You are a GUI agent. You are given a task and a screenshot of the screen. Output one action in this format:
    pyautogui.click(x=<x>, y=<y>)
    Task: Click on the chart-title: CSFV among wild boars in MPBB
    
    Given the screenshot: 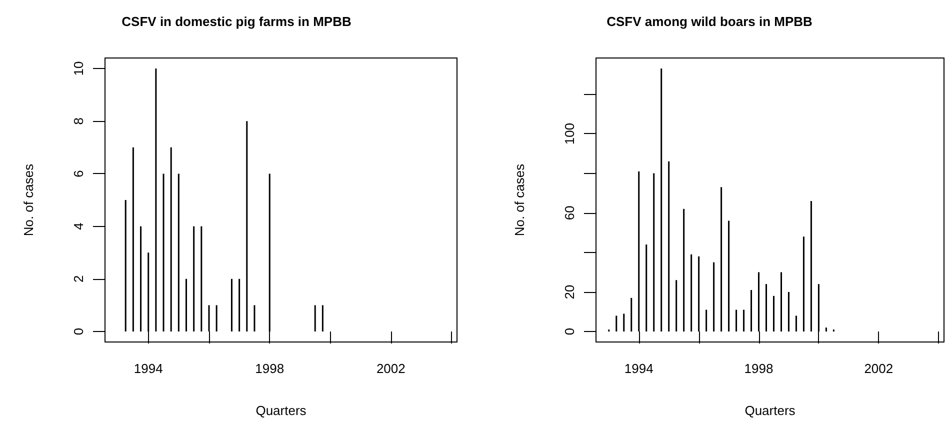 What is the action you would take?
    pyautogui.click(x=709, y=21)
    